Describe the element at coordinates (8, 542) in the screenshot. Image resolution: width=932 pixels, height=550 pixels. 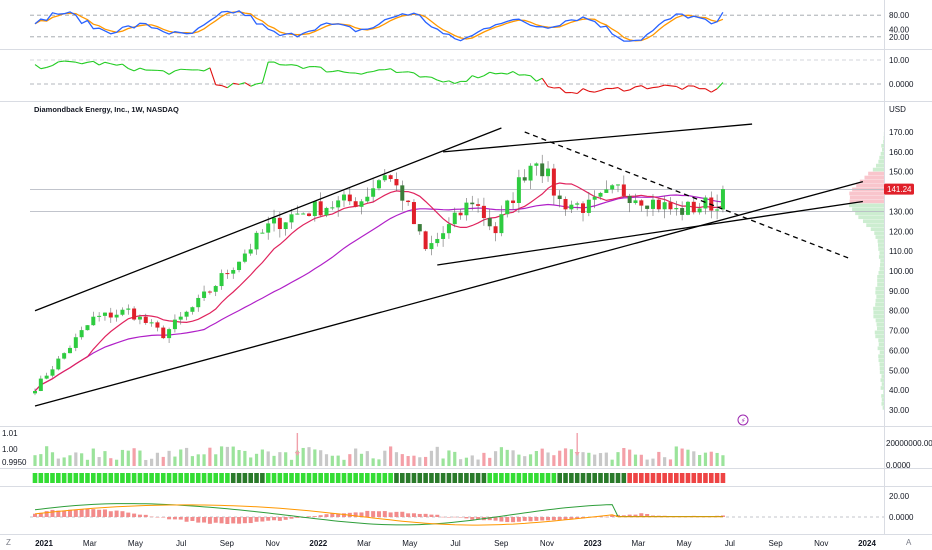
I see `timezone-icon: Z` at that location.